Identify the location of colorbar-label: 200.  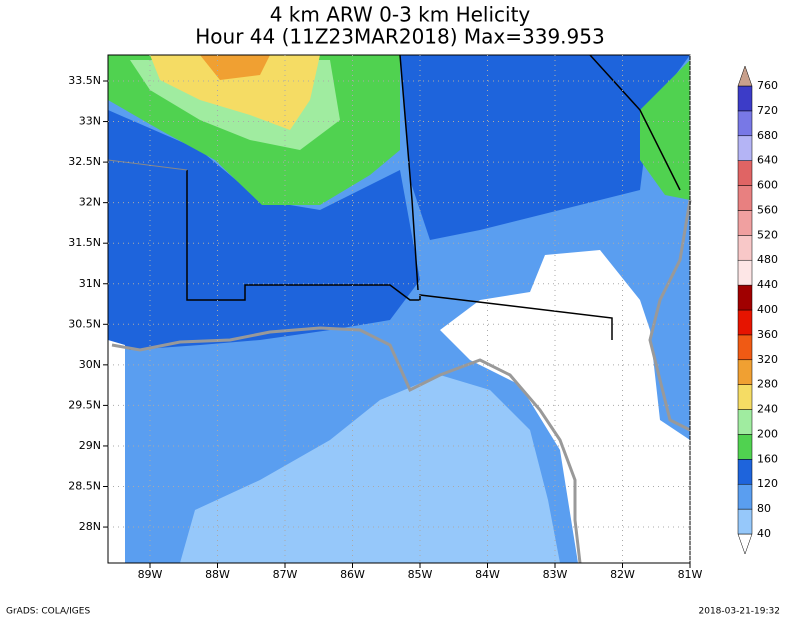
(767, 433).